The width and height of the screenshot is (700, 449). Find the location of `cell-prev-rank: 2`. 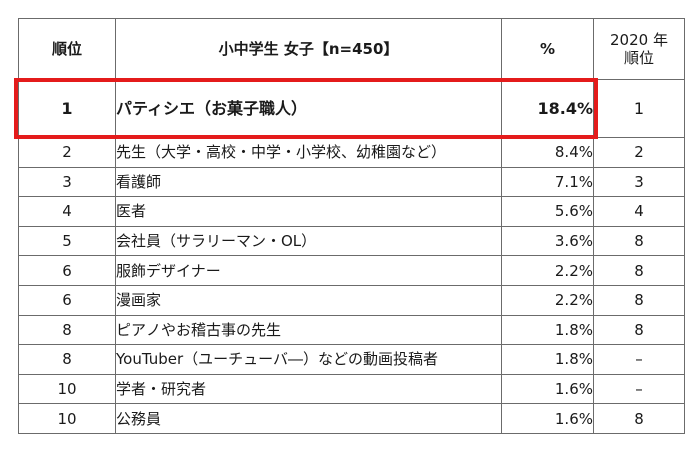

cell-prev-rank: 2 is located at coordinates (639, 152).